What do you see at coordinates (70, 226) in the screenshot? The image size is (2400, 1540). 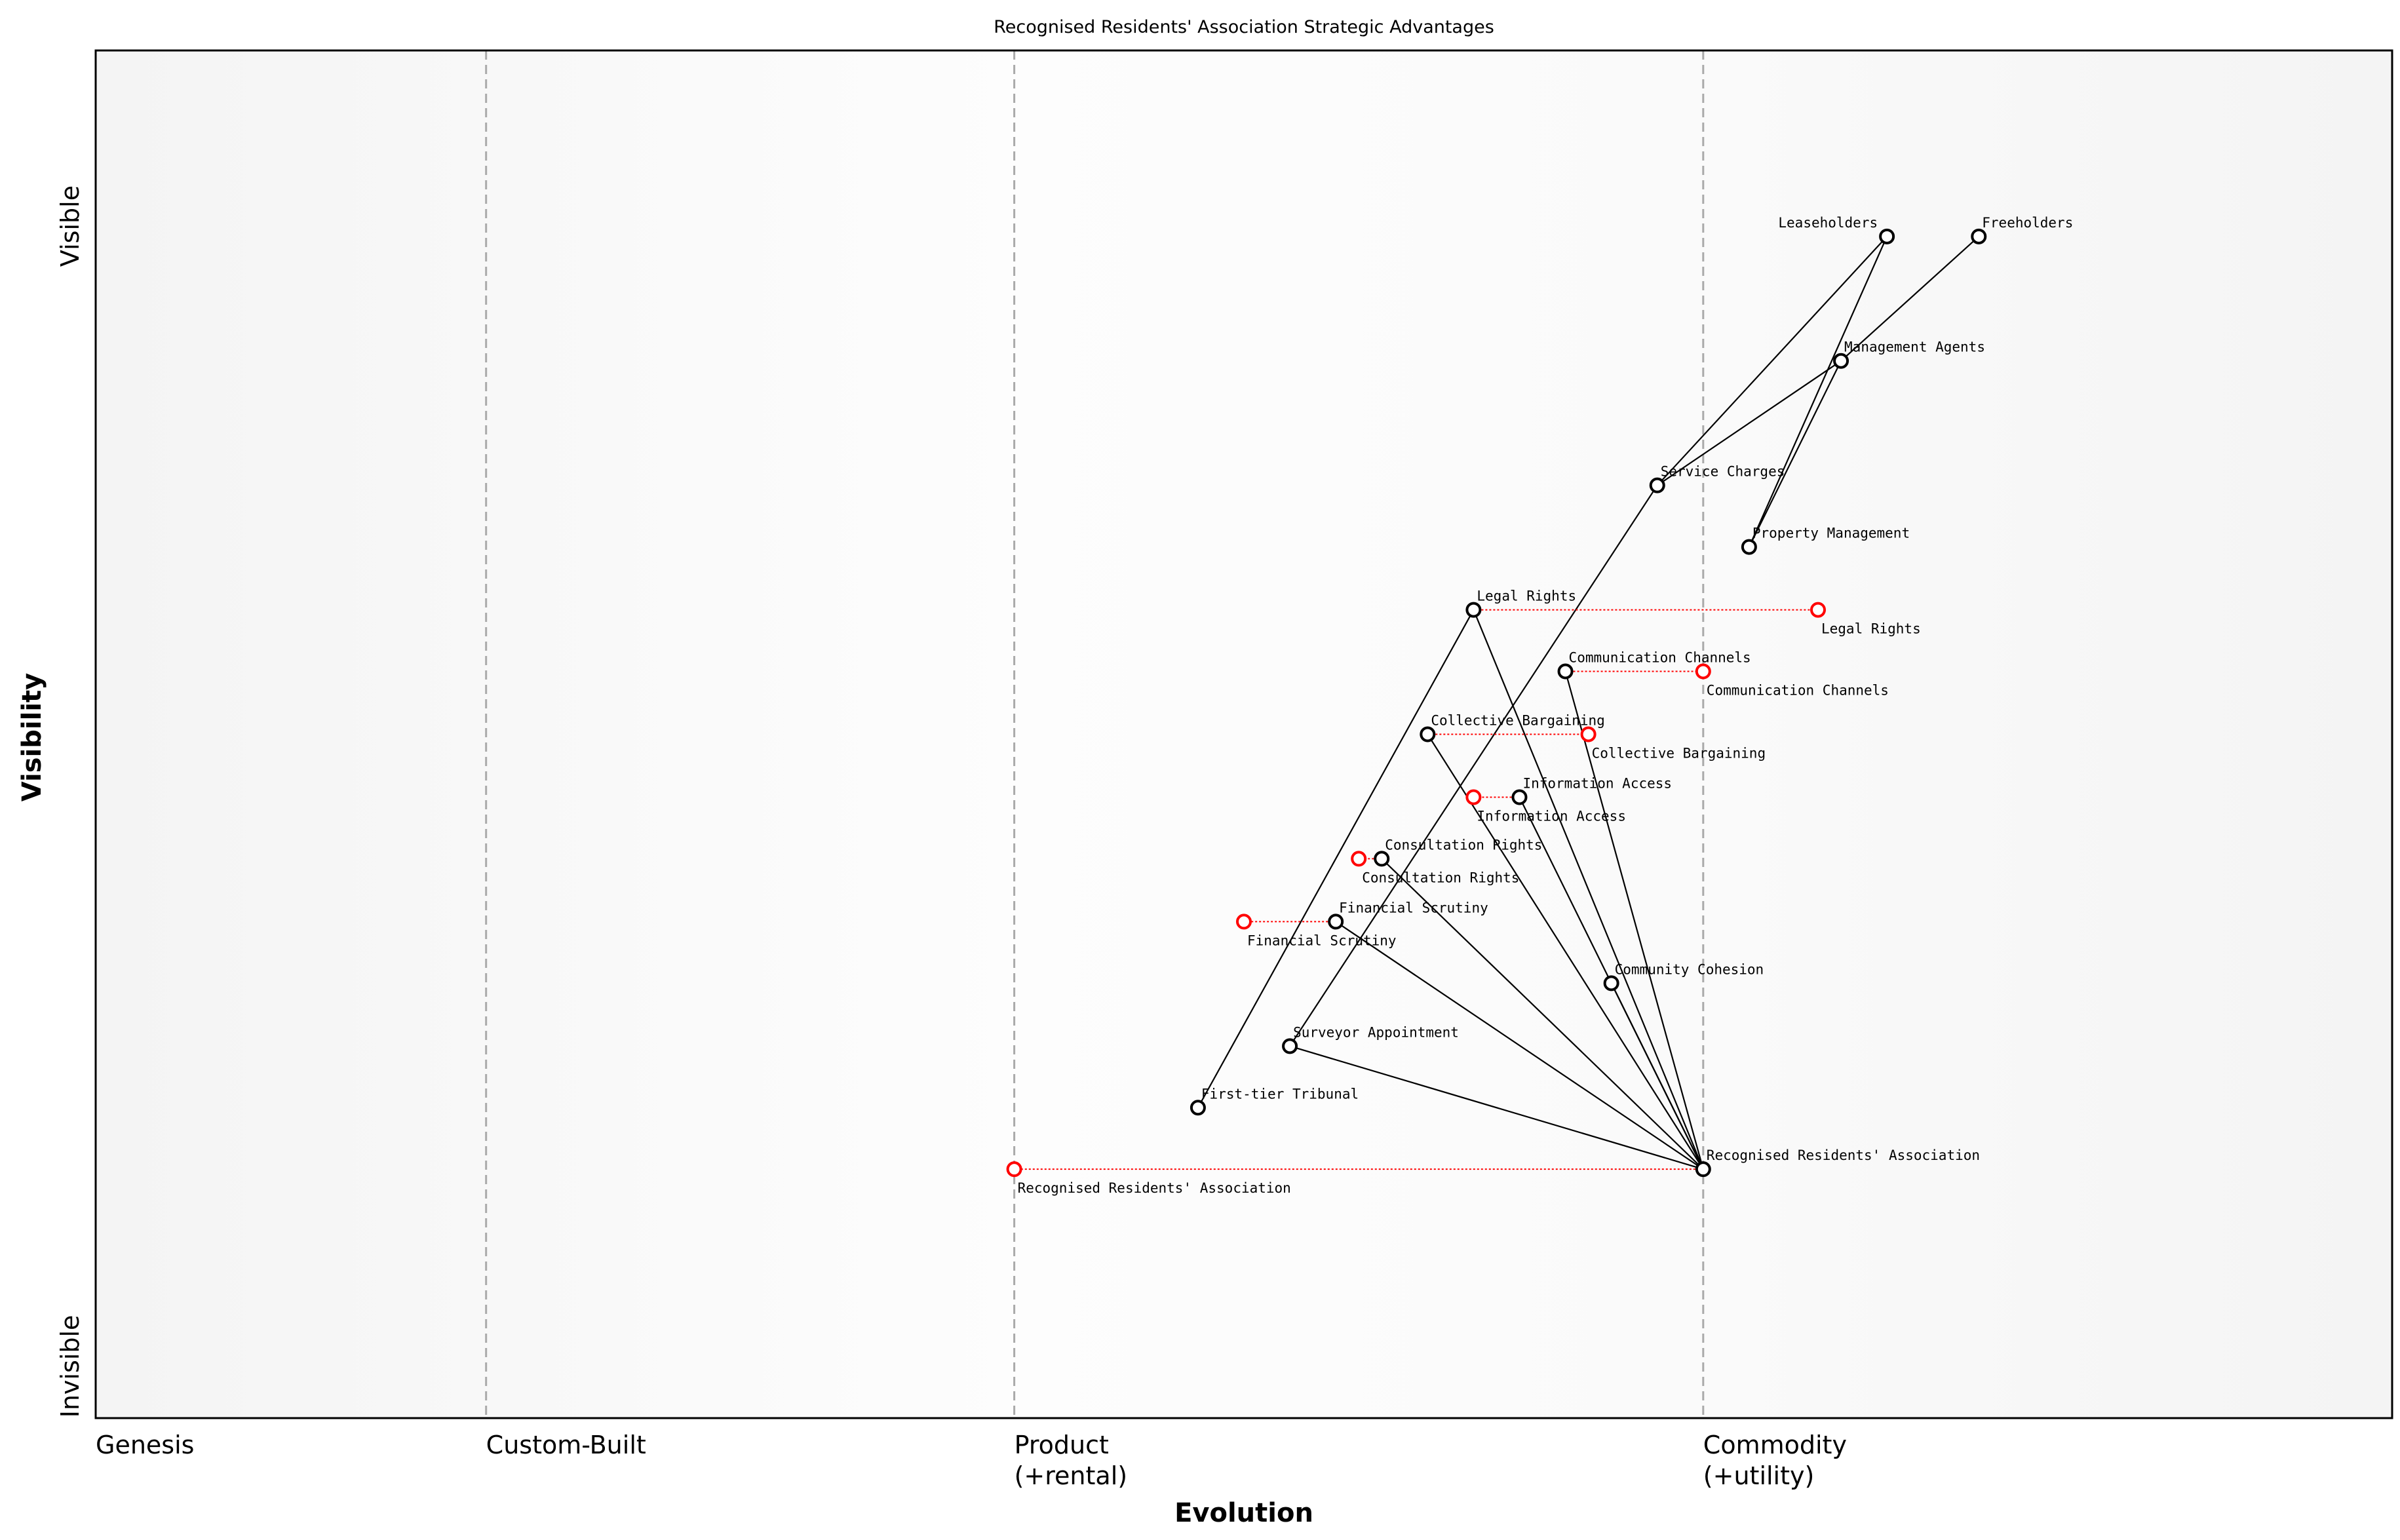 I see `y-tick-visible: Visible` at bounding box center [70, 226].